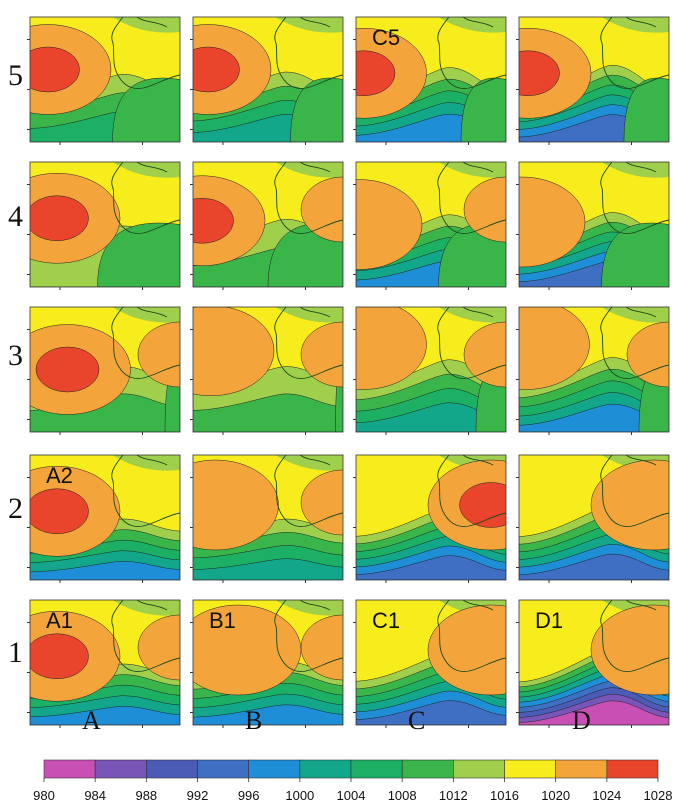  Describe the element at coordinates (44, 795) in the screenshot. I see `colorbar-tick-label: 980` at that location.